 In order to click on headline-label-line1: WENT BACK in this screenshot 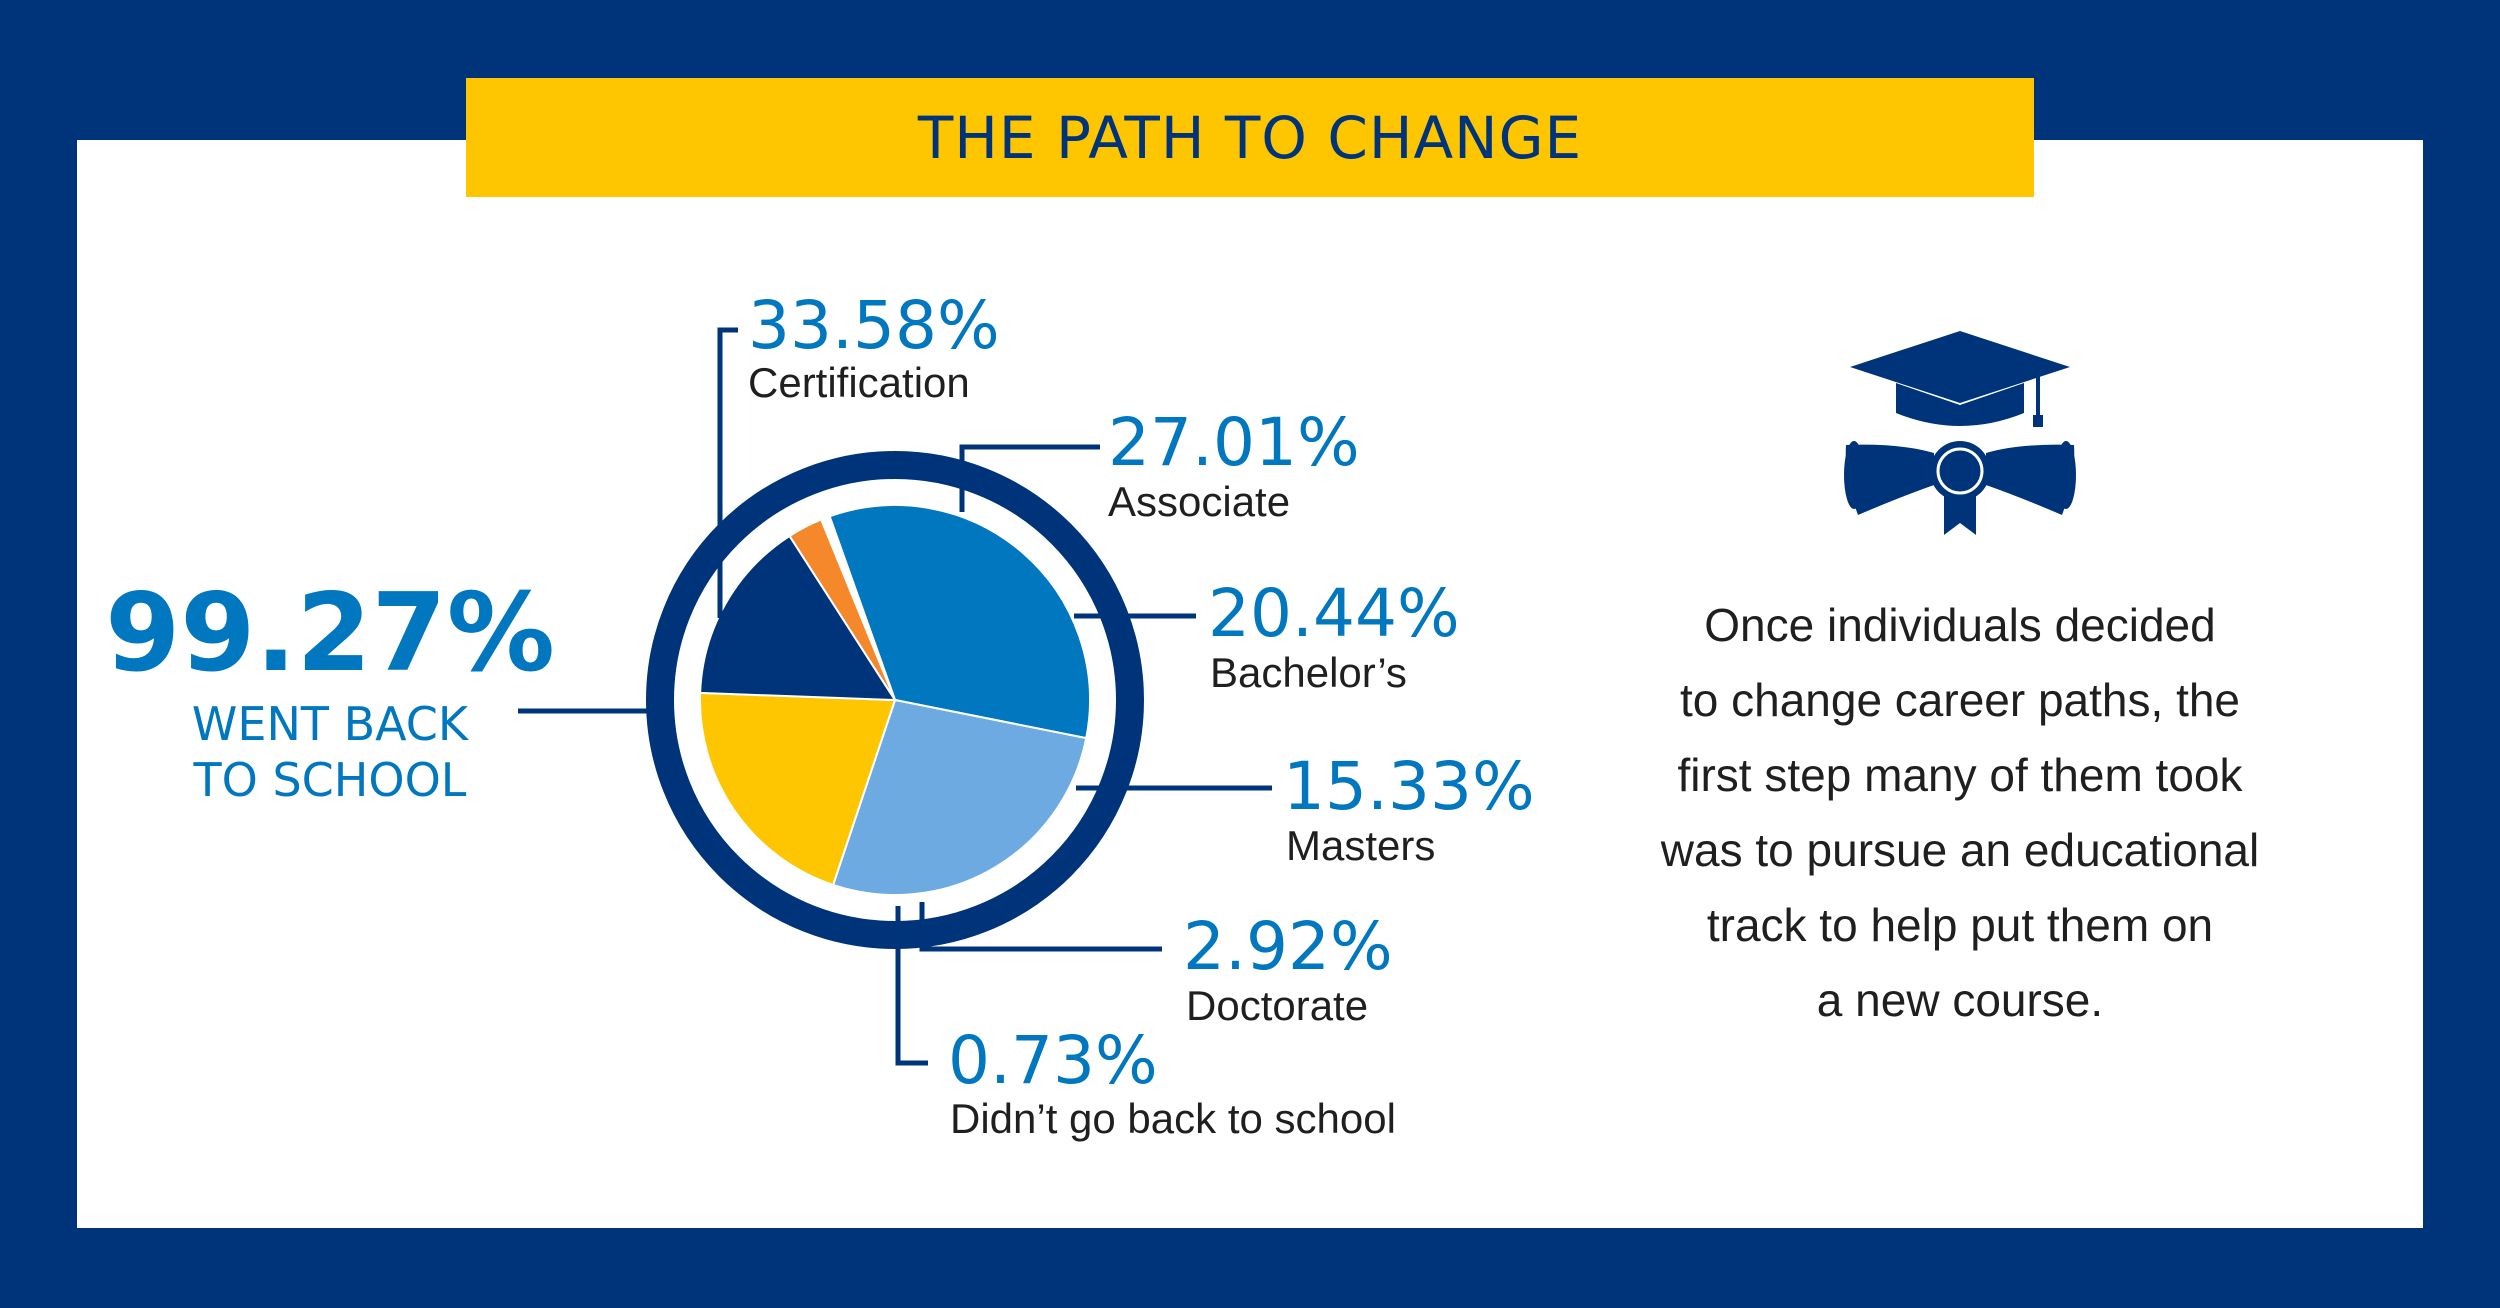, I will do `click(331, 724)`.